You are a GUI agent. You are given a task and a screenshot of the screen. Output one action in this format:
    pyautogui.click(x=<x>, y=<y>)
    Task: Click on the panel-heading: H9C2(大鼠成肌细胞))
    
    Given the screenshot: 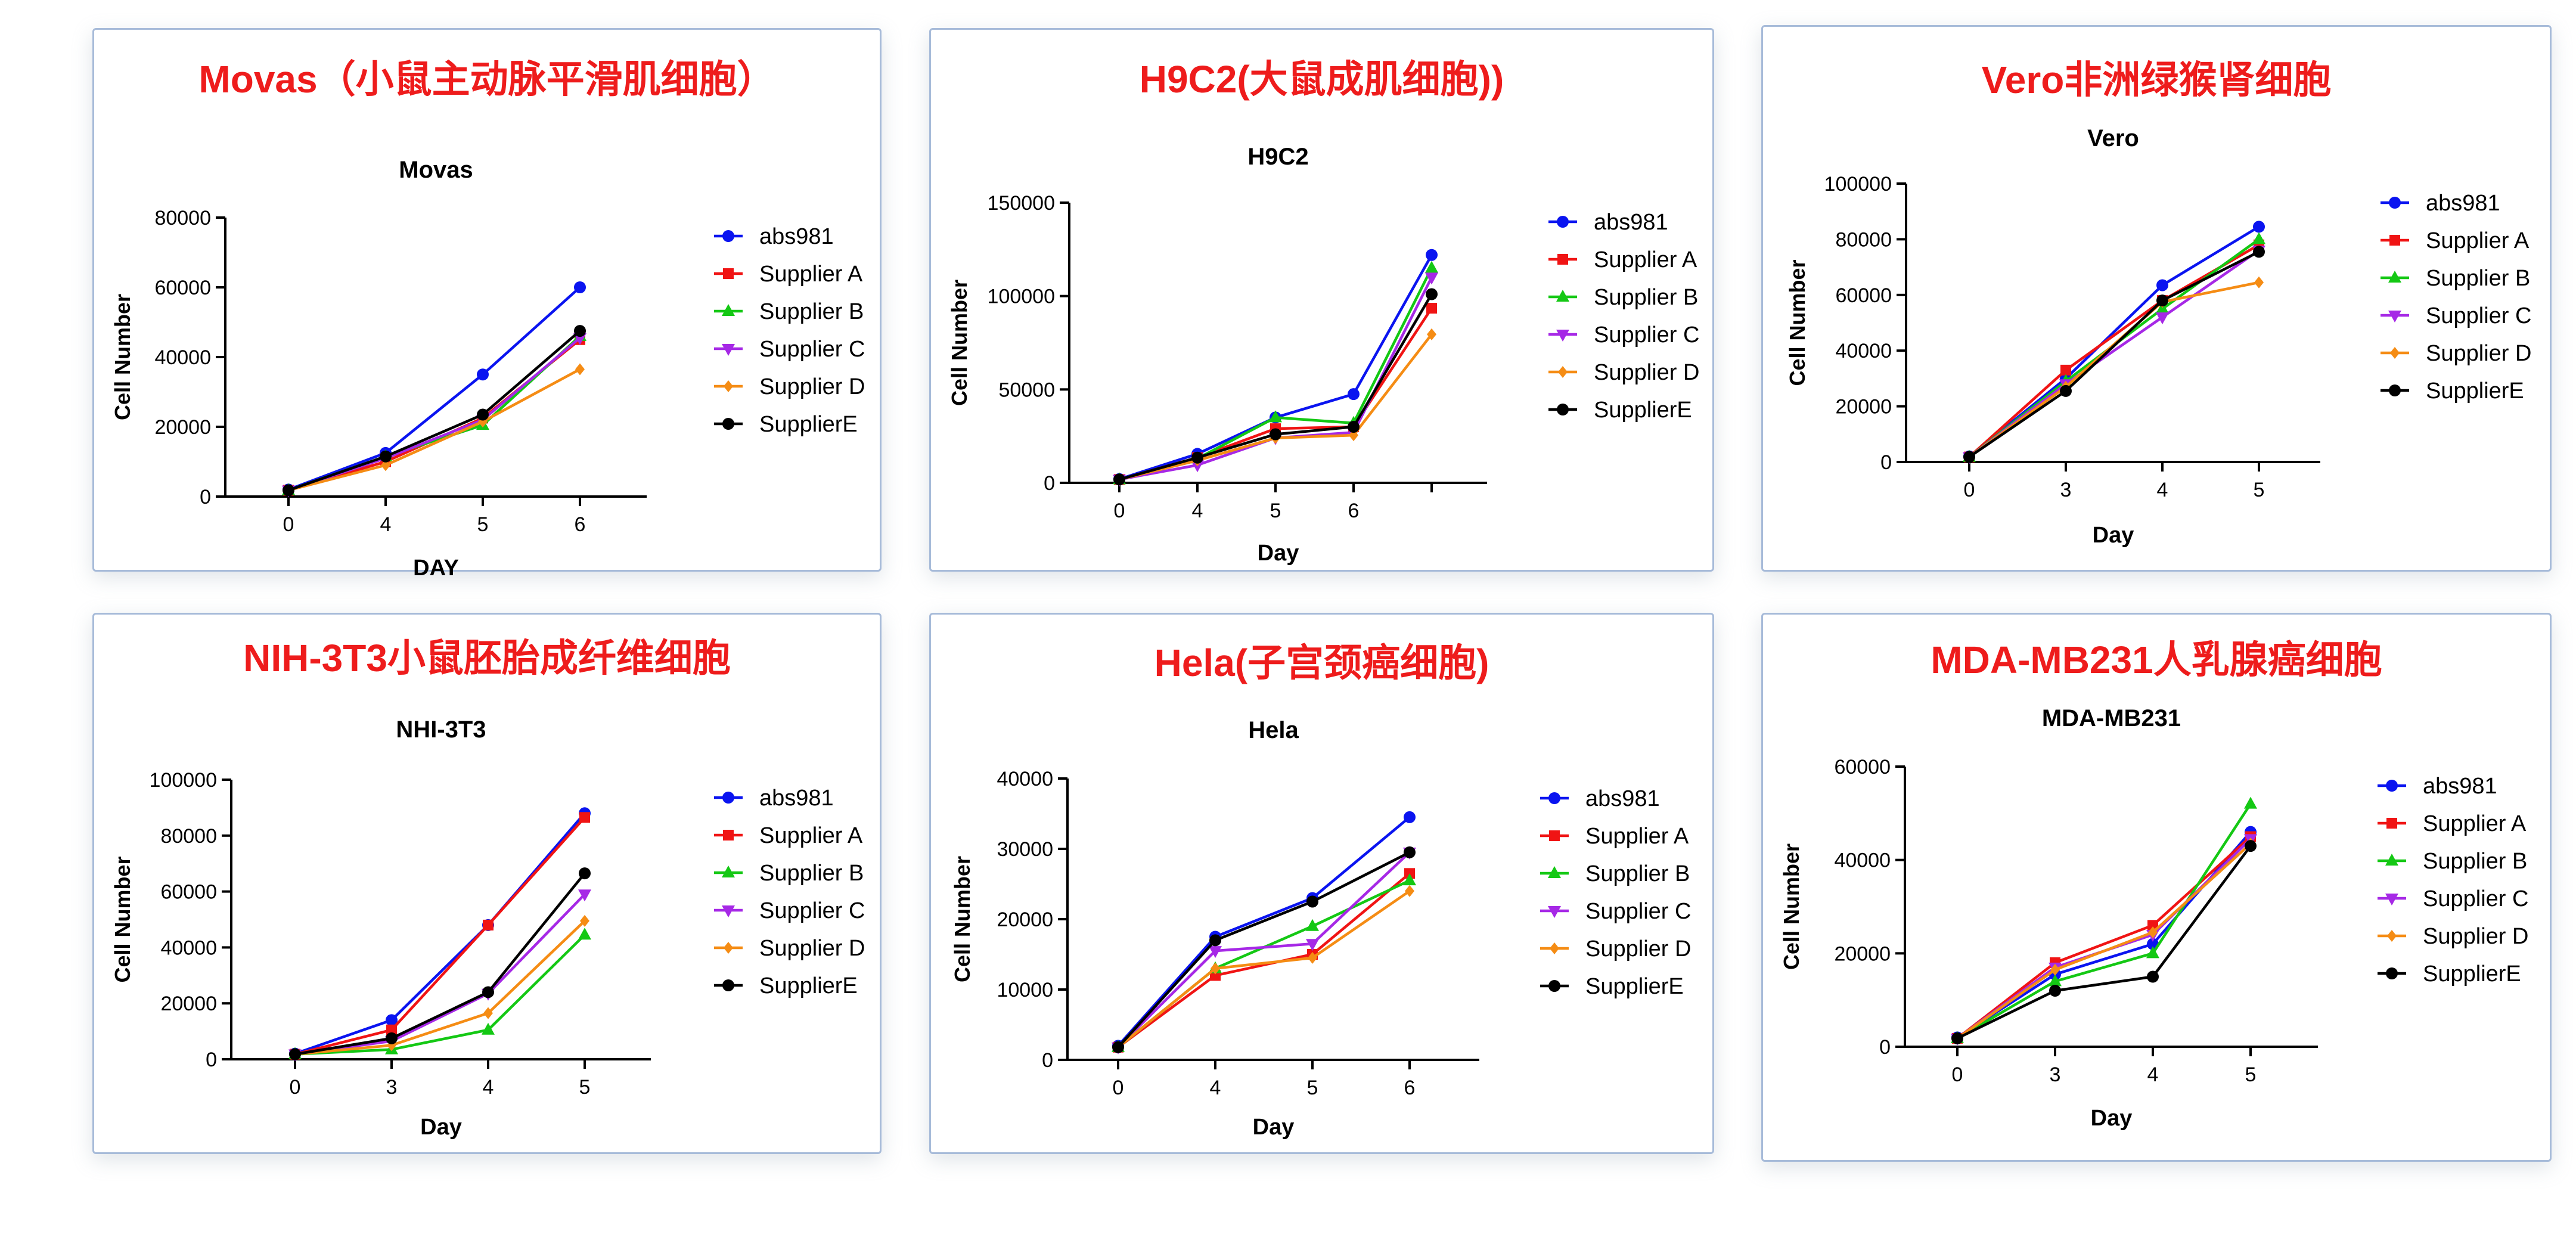 What is the action you would take?
    pyautogui.click(x=1322, y=79)
    